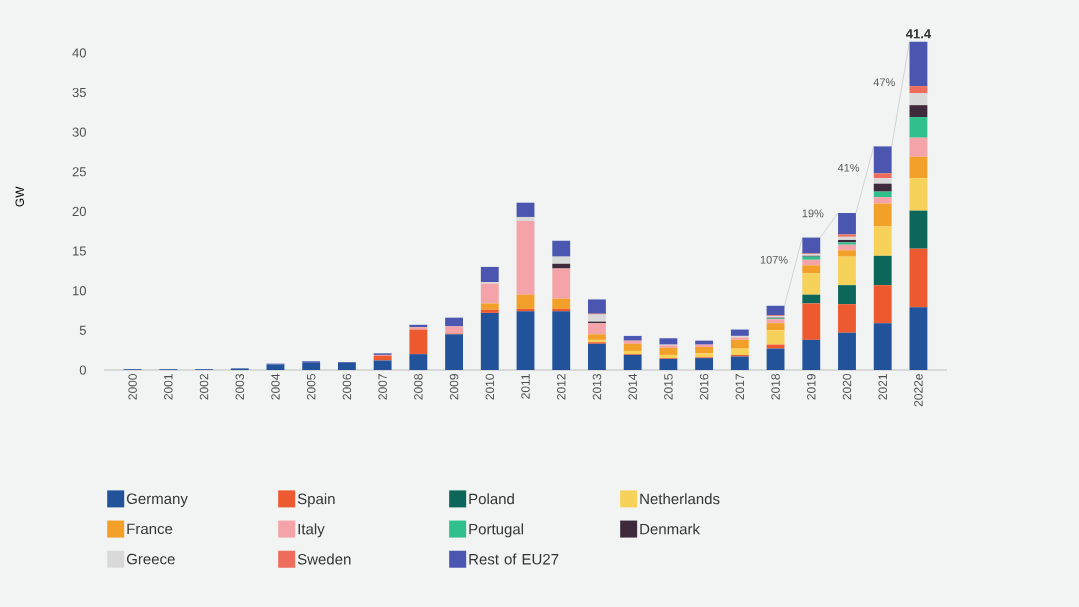 The width and height of the screenshot is (1079, 607). What do you see at coordinates (514, 559) in the screenshot?
I see `legend-label: Rest of EU27` at bounding box center [514, 559].